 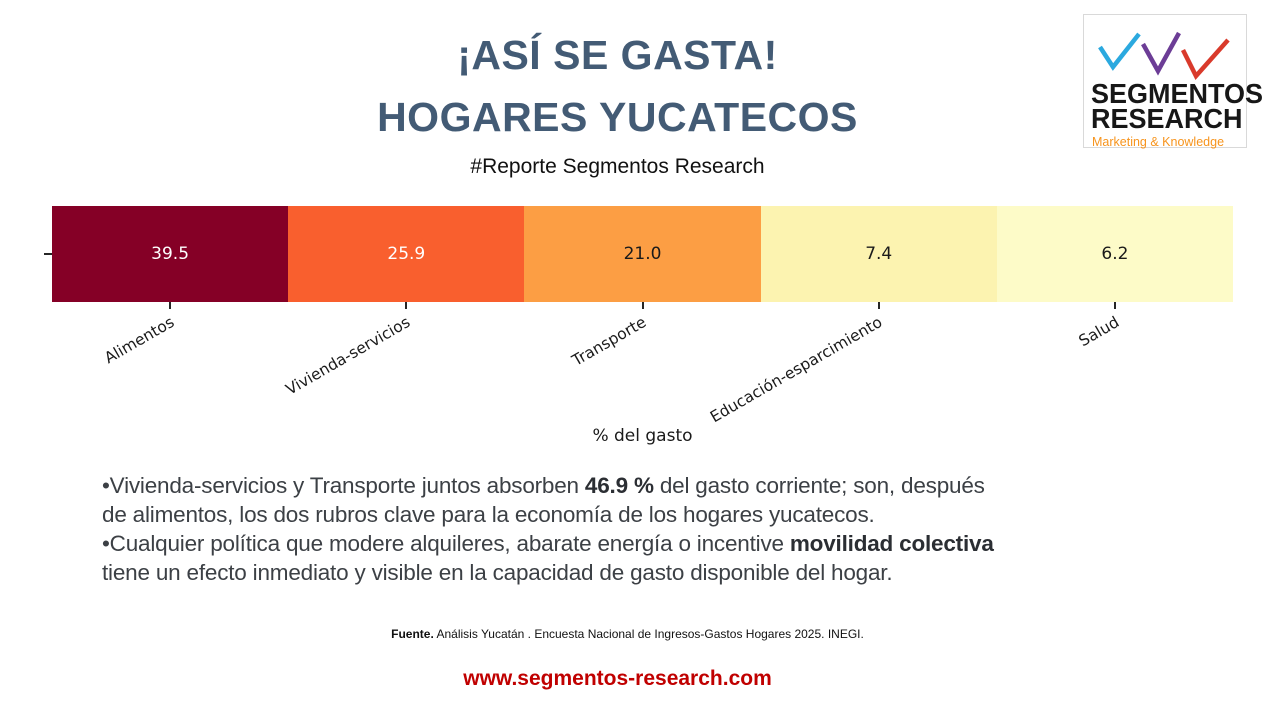 I want to click on checkmarks-icon, so click(x=1164, y=55).